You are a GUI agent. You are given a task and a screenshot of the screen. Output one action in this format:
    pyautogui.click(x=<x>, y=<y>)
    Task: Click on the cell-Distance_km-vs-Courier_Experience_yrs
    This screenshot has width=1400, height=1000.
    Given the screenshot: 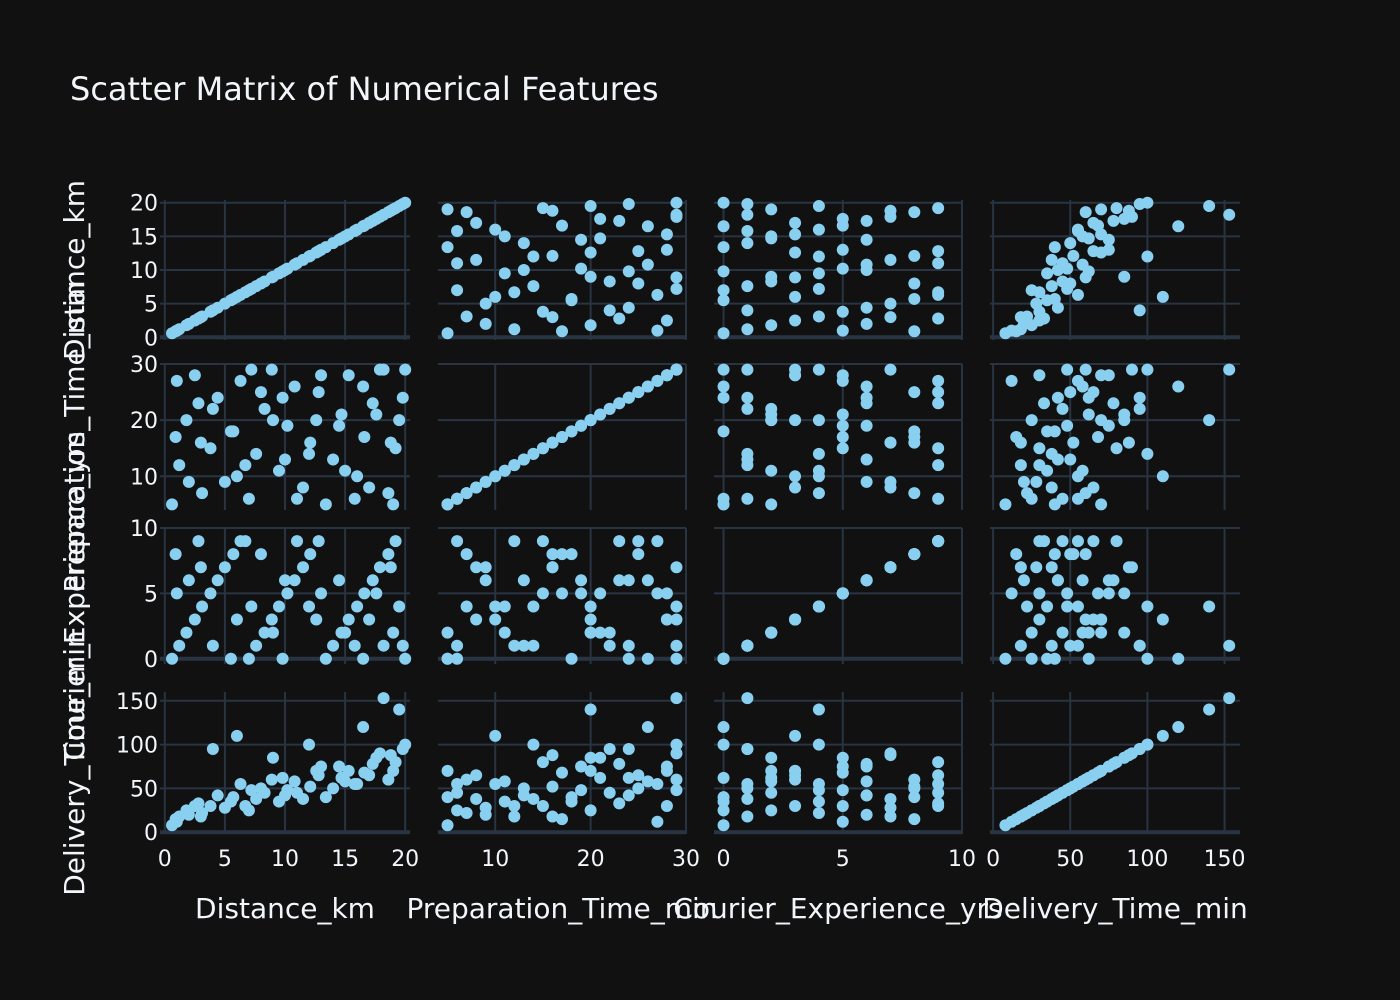 What is the action you would take?
    pyautogui.click(x=838, y=268)
    